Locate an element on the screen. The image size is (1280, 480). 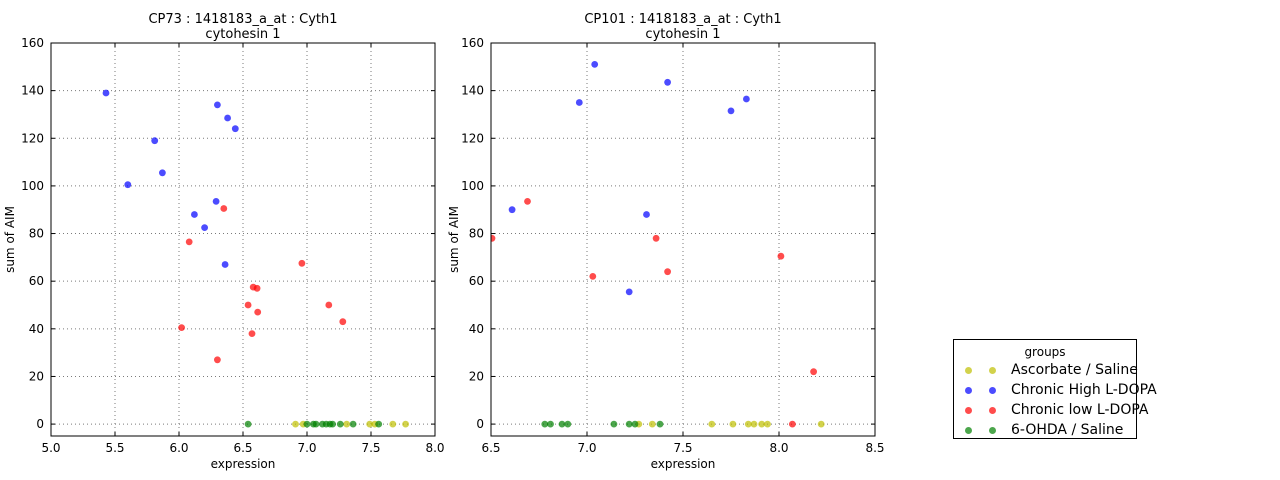
legend-item-ascorbate-saline: Ascorbate / Saline is located at coordinates (1046, 370).